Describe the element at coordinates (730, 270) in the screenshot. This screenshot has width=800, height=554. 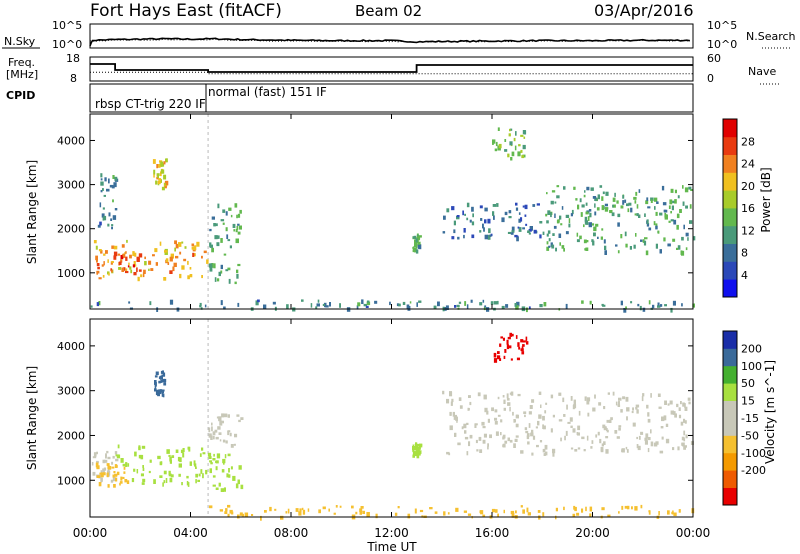
I see `power-colorbar-swatch` at that location.